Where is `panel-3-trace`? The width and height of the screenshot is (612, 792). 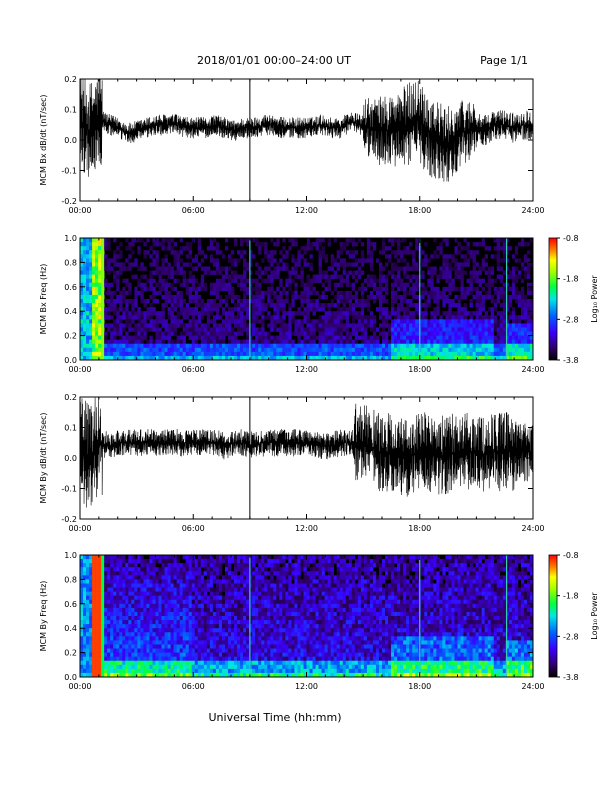
panel-3-trace is located at coordinates (306, 458).